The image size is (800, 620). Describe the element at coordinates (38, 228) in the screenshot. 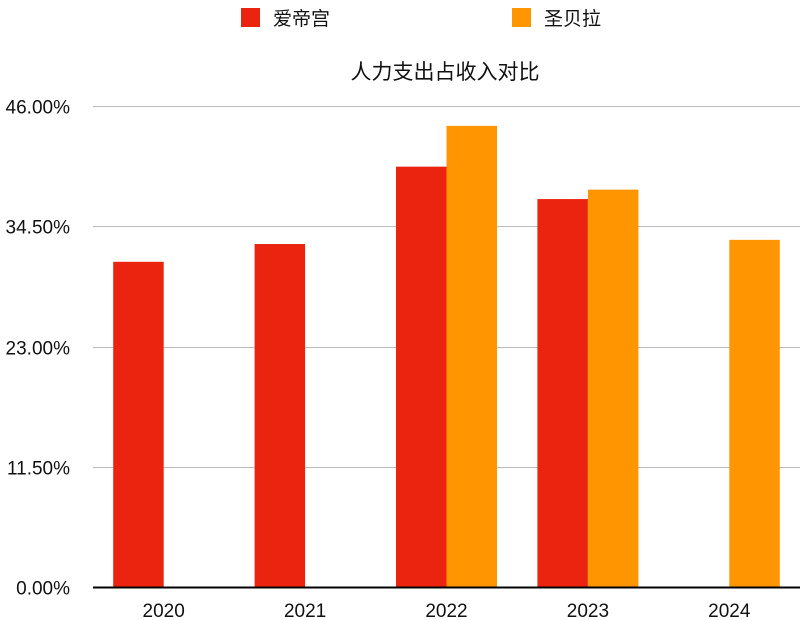

I see `y-tick-label: 34.50%` at that location.